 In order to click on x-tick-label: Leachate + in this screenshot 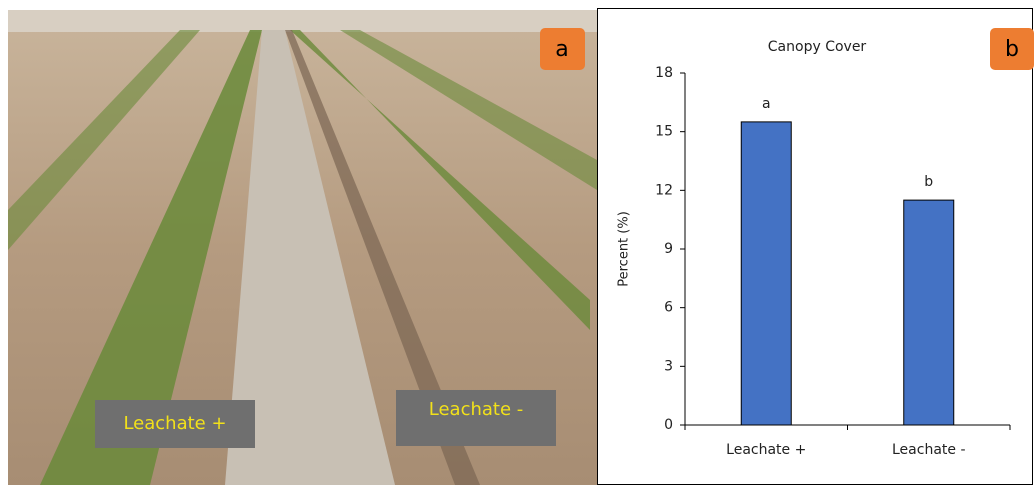, I will do `click(766, 450)`.